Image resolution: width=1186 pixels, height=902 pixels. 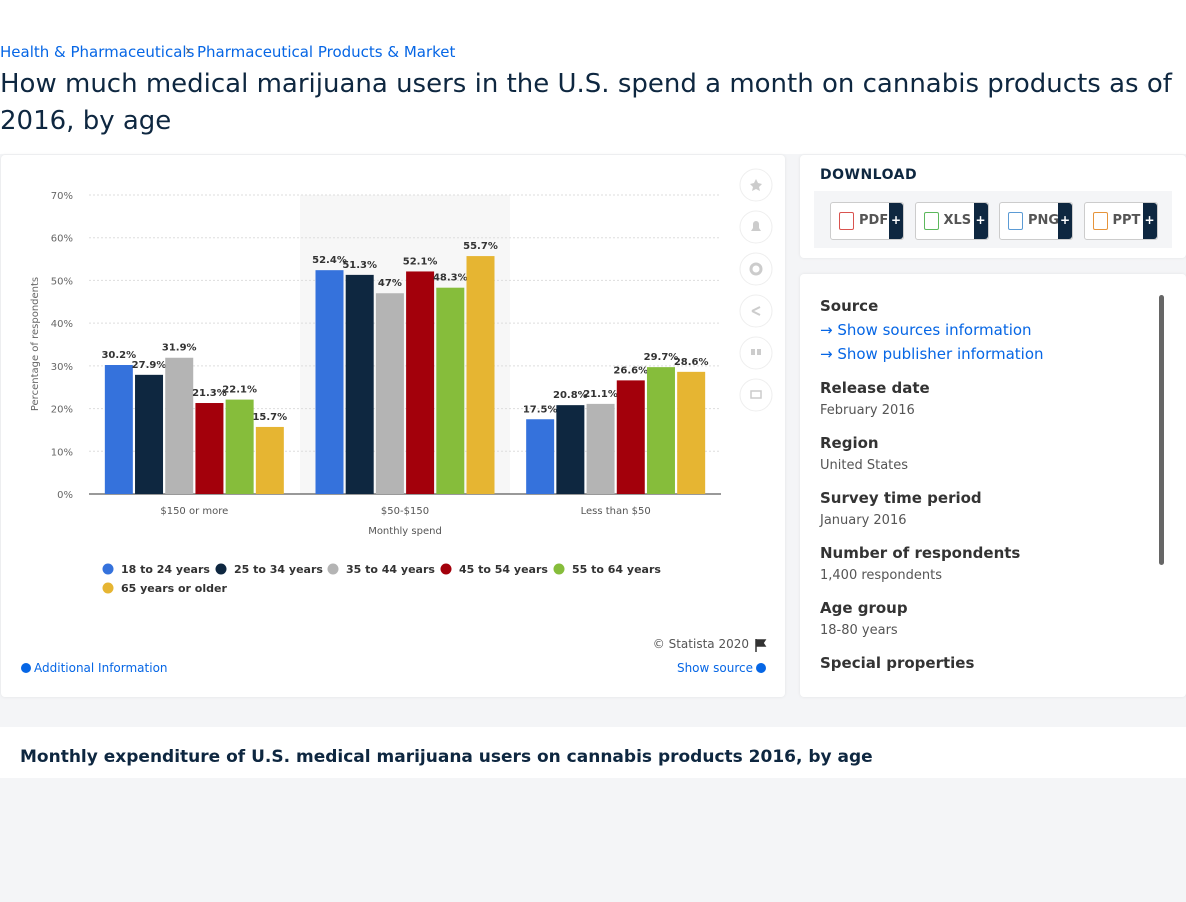 What do you see at coordinates (405, 511) in the screenshot?
I see `x-tick-label: $50-$150` at bounding box center [405, 511].